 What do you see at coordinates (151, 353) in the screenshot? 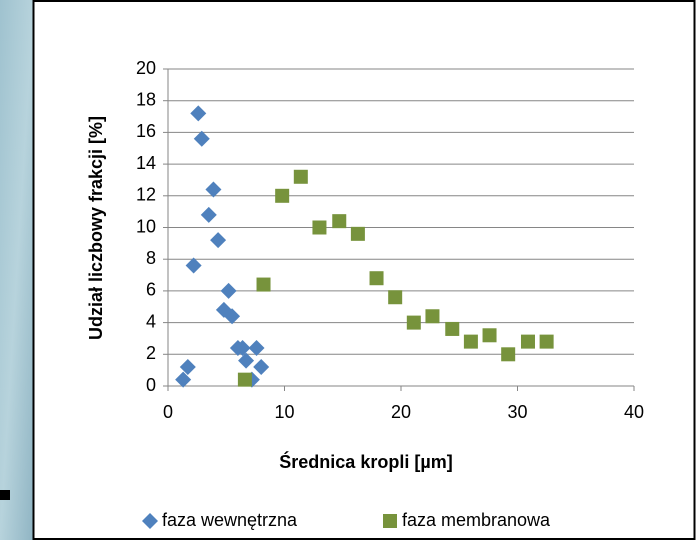
I see `y-tick-label: 2` at bounding box center [151, 353].